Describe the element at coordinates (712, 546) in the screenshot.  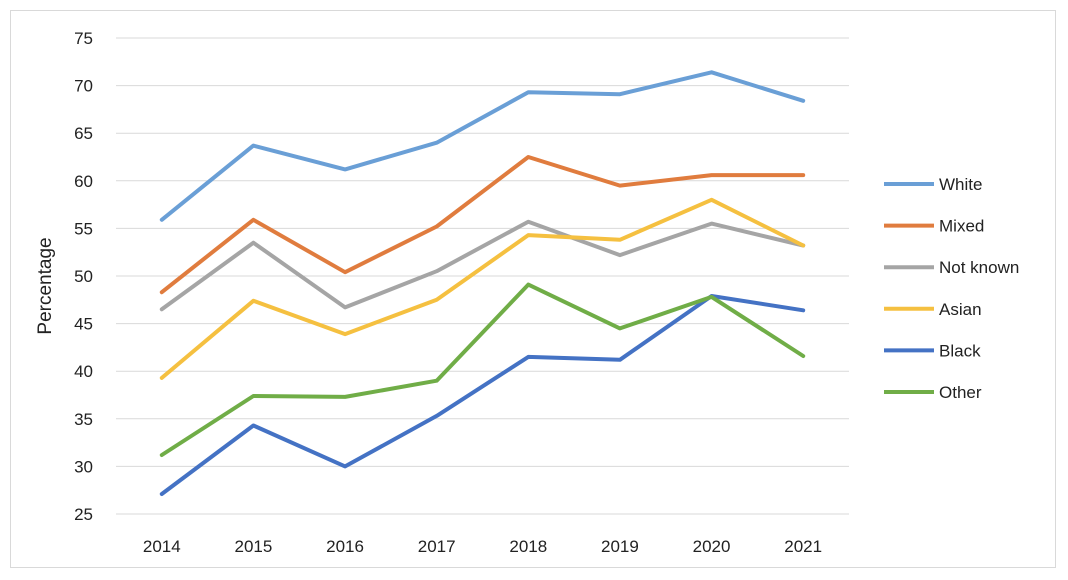
I see `x-tick-label: 2020` at that location.